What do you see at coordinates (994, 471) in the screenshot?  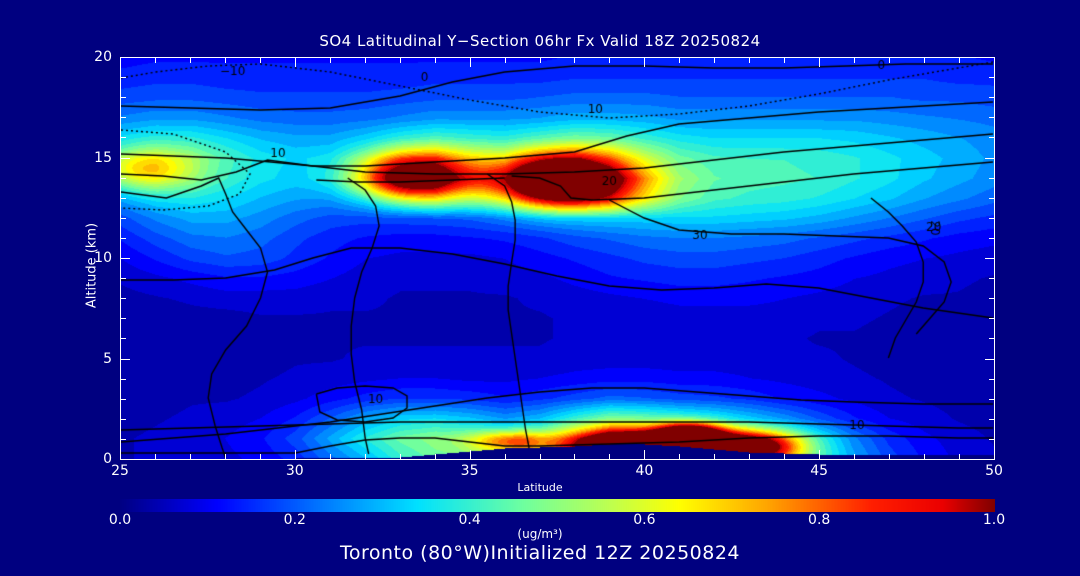 I see `x-tick-label: 50` at bounding box center [994, 471].